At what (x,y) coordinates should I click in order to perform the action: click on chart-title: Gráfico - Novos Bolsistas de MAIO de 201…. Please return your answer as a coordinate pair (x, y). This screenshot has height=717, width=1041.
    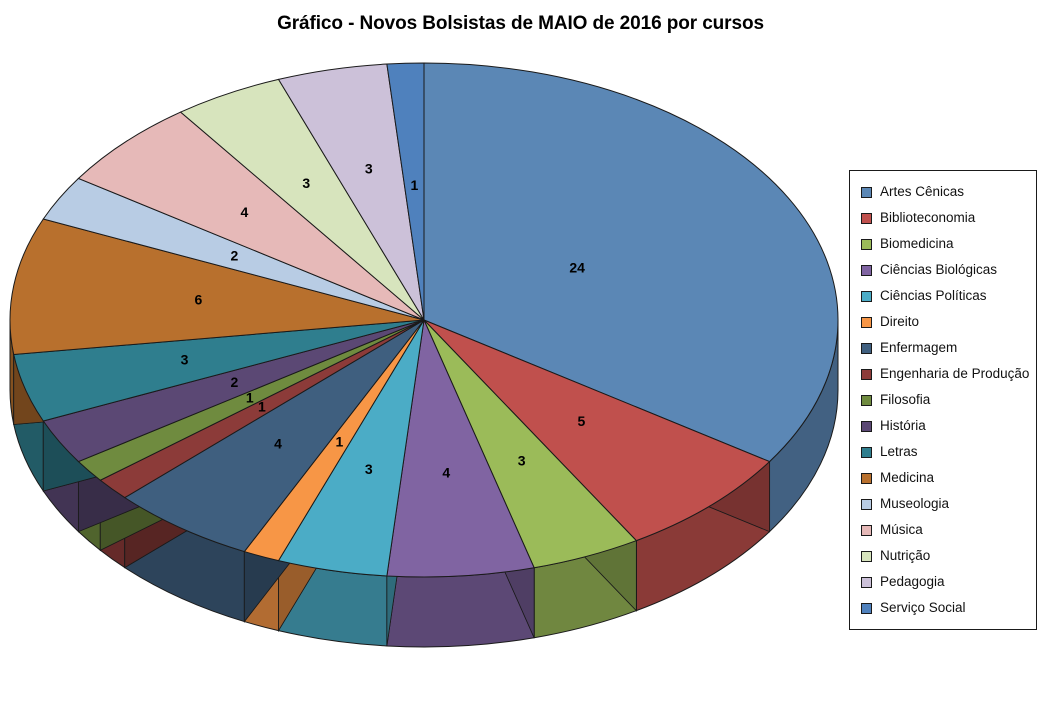
    Looking at the image, I should click on (520, 23).